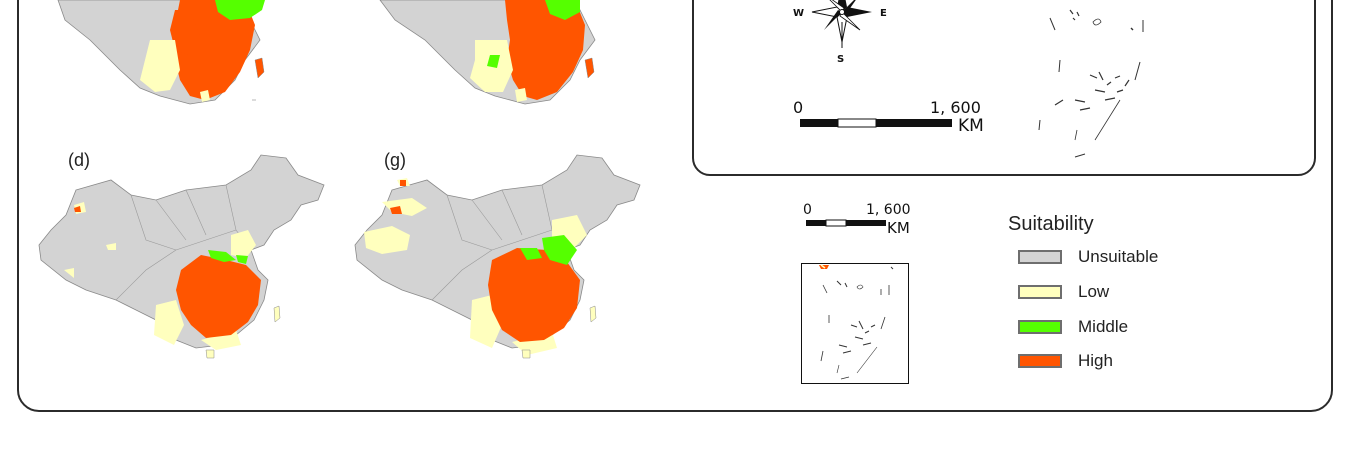  Describe the element at coordinates (1051, 224) in the screenshot. I see `legend-title: Suitability` at that location.